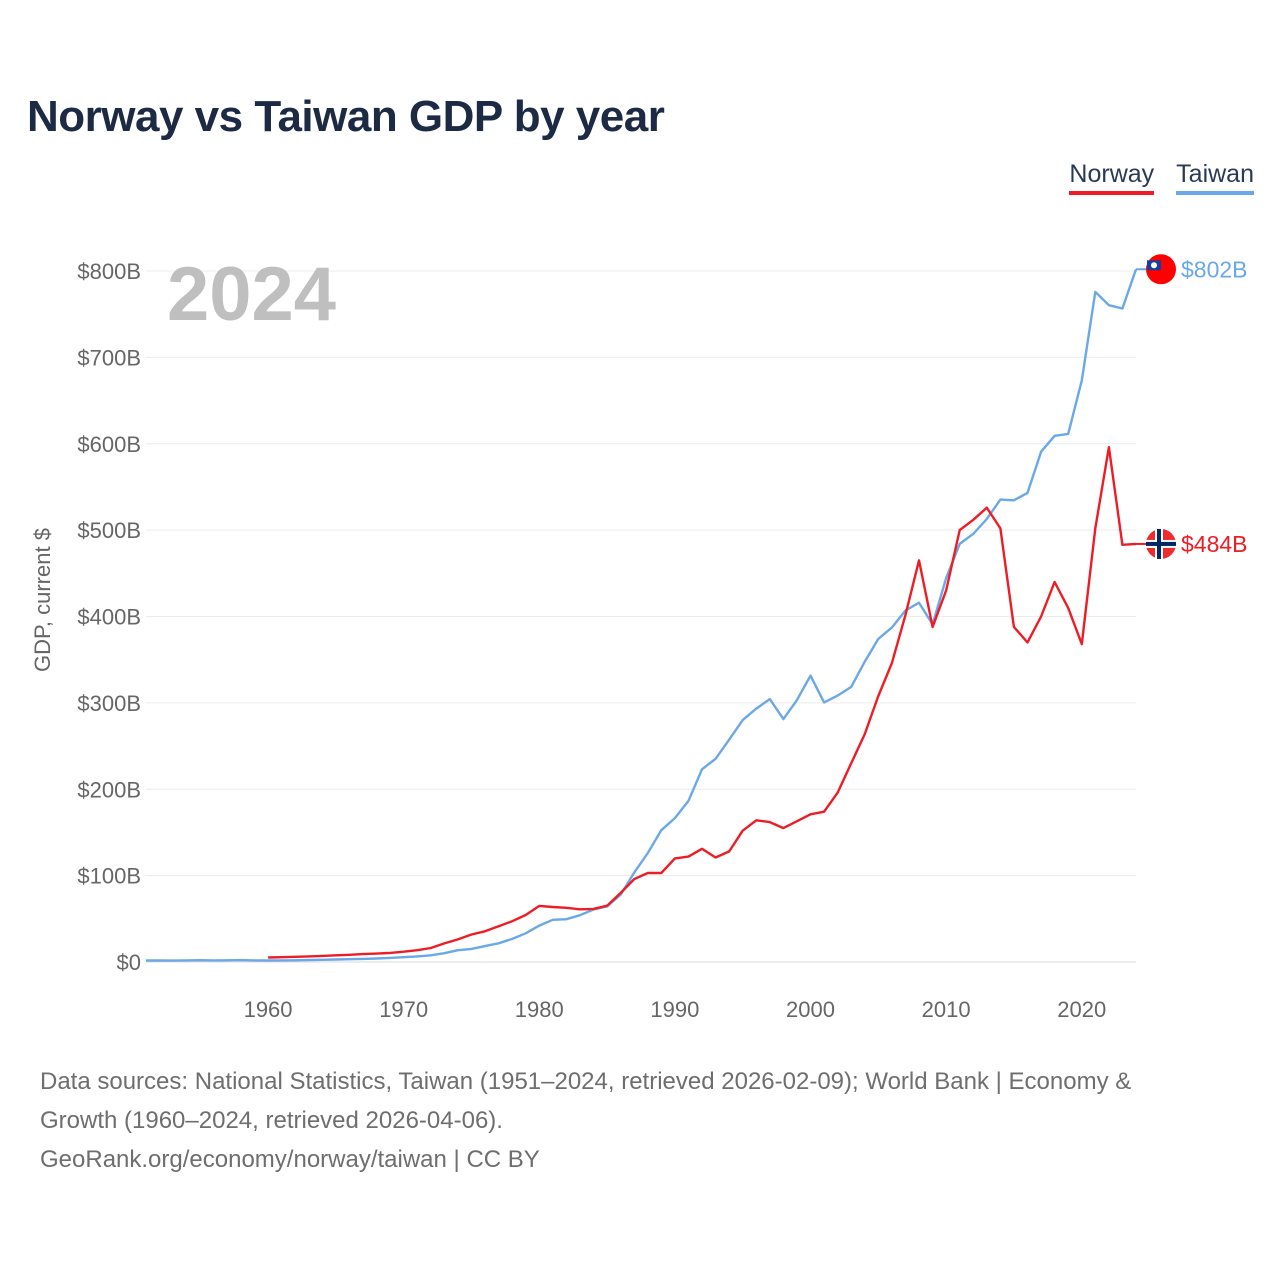 Image resolution: width=1280 pixels, height=1280 pixels. I want to click on end-value-label-taiwan: $802B, so click(1214, 269).